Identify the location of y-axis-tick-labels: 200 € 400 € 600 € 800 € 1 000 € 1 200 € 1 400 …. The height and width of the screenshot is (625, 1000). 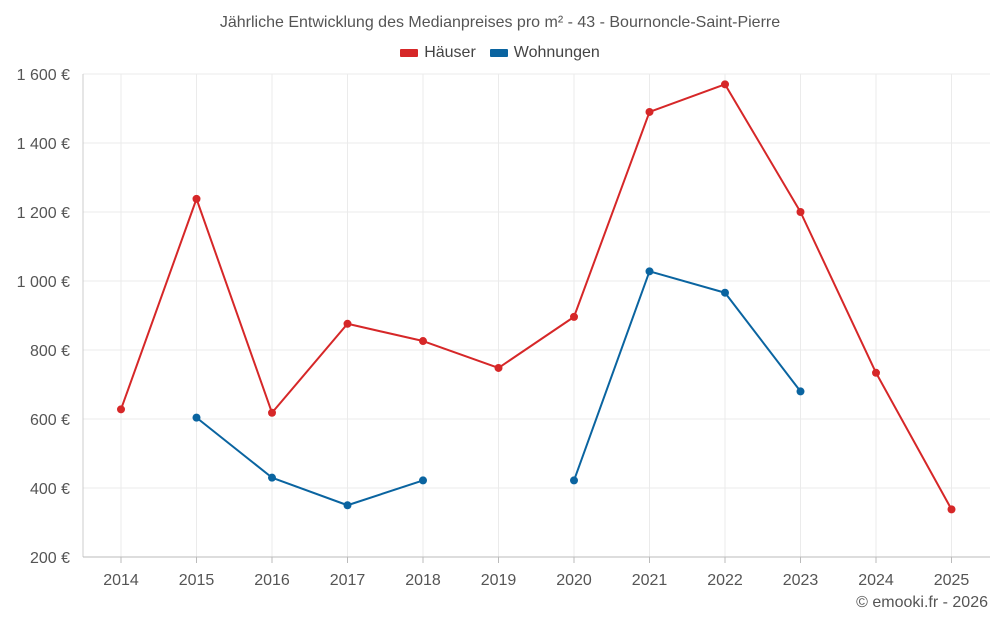
(43, 317).